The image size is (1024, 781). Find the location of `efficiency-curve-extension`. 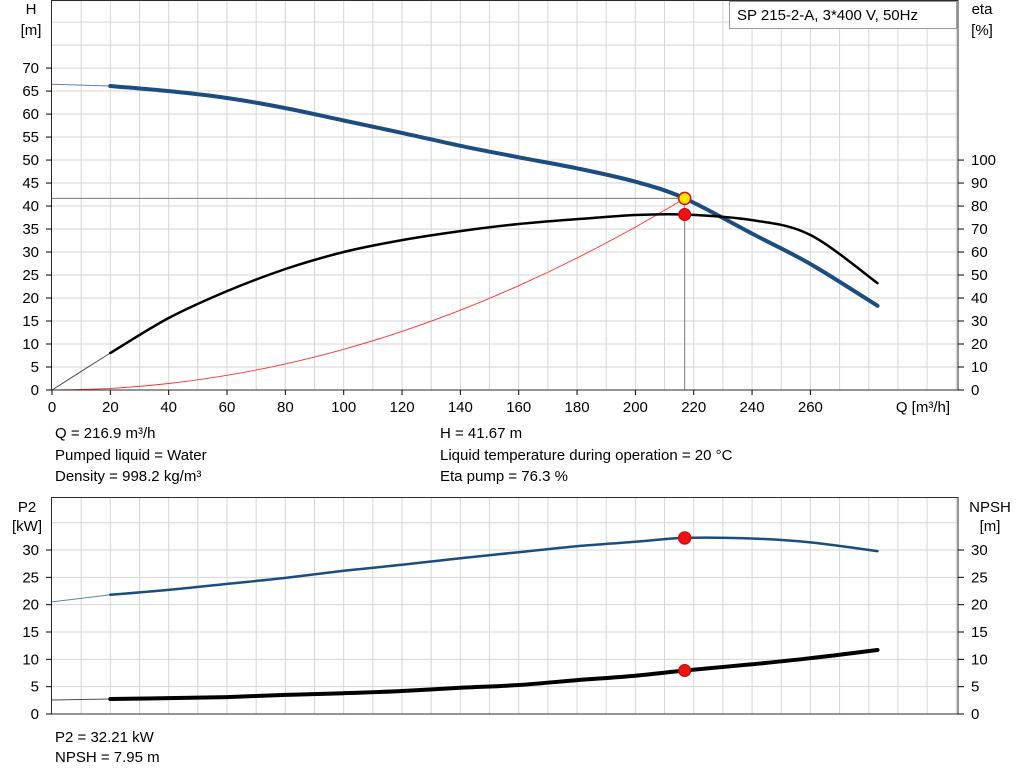

efficiency-curve-extension is located at coordinates (81, 371).